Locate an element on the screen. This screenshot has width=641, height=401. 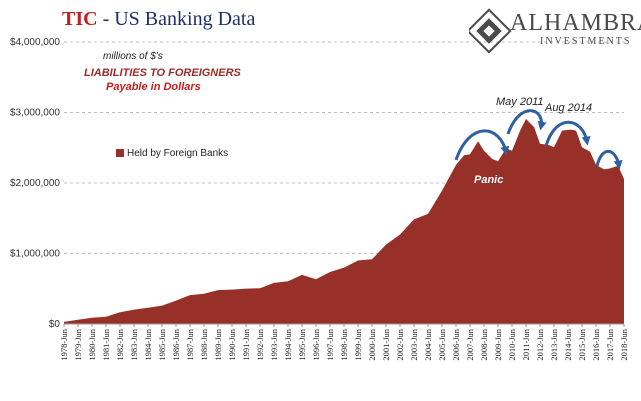
x-tick-label: 2008-Jun is located at coordinates (484, 344).